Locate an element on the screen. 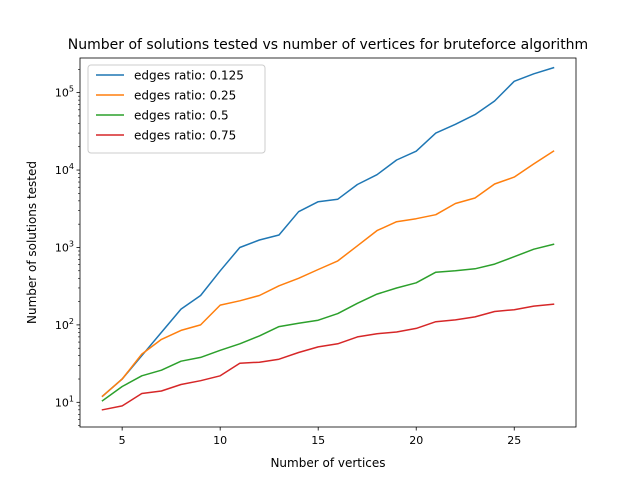  y-axis-label: Number of solutions tested is located at coordinates (32, 242).